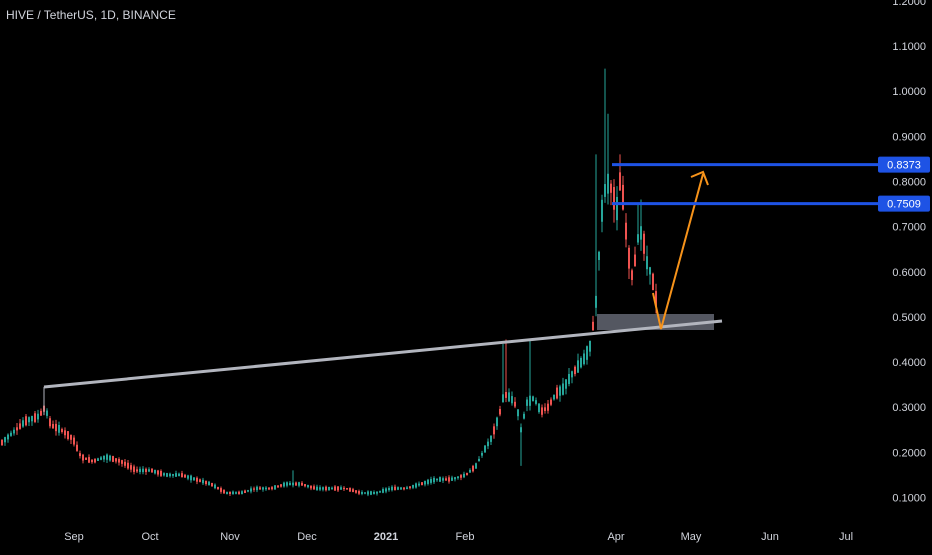  What do you see at coordinates (846, 537) in the screenshot?
I see `x-tick-label: Jul` at bounding box center [846, 537].